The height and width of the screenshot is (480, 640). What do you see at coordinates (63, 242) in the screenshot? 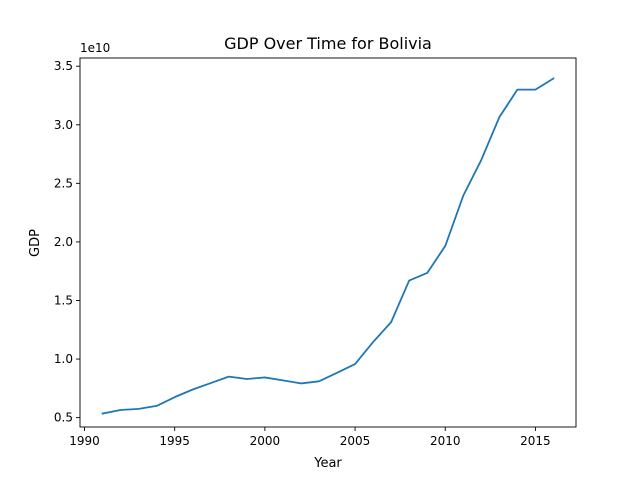
I see `y-tick-label-2: 2.0` at bounding box center [63, 242].